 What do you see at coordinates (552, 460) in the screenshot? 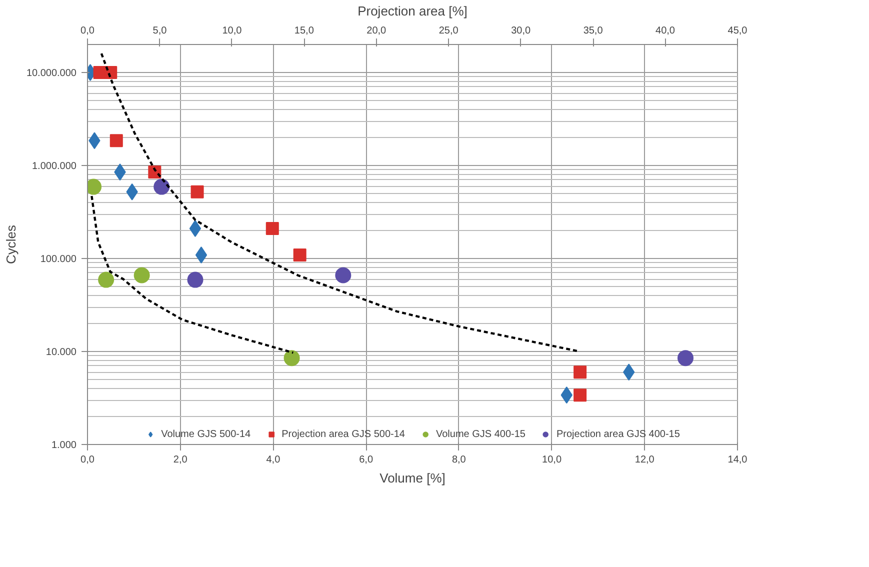
I see `x-tick-label: 10,0` at bounding box center [552, 460].